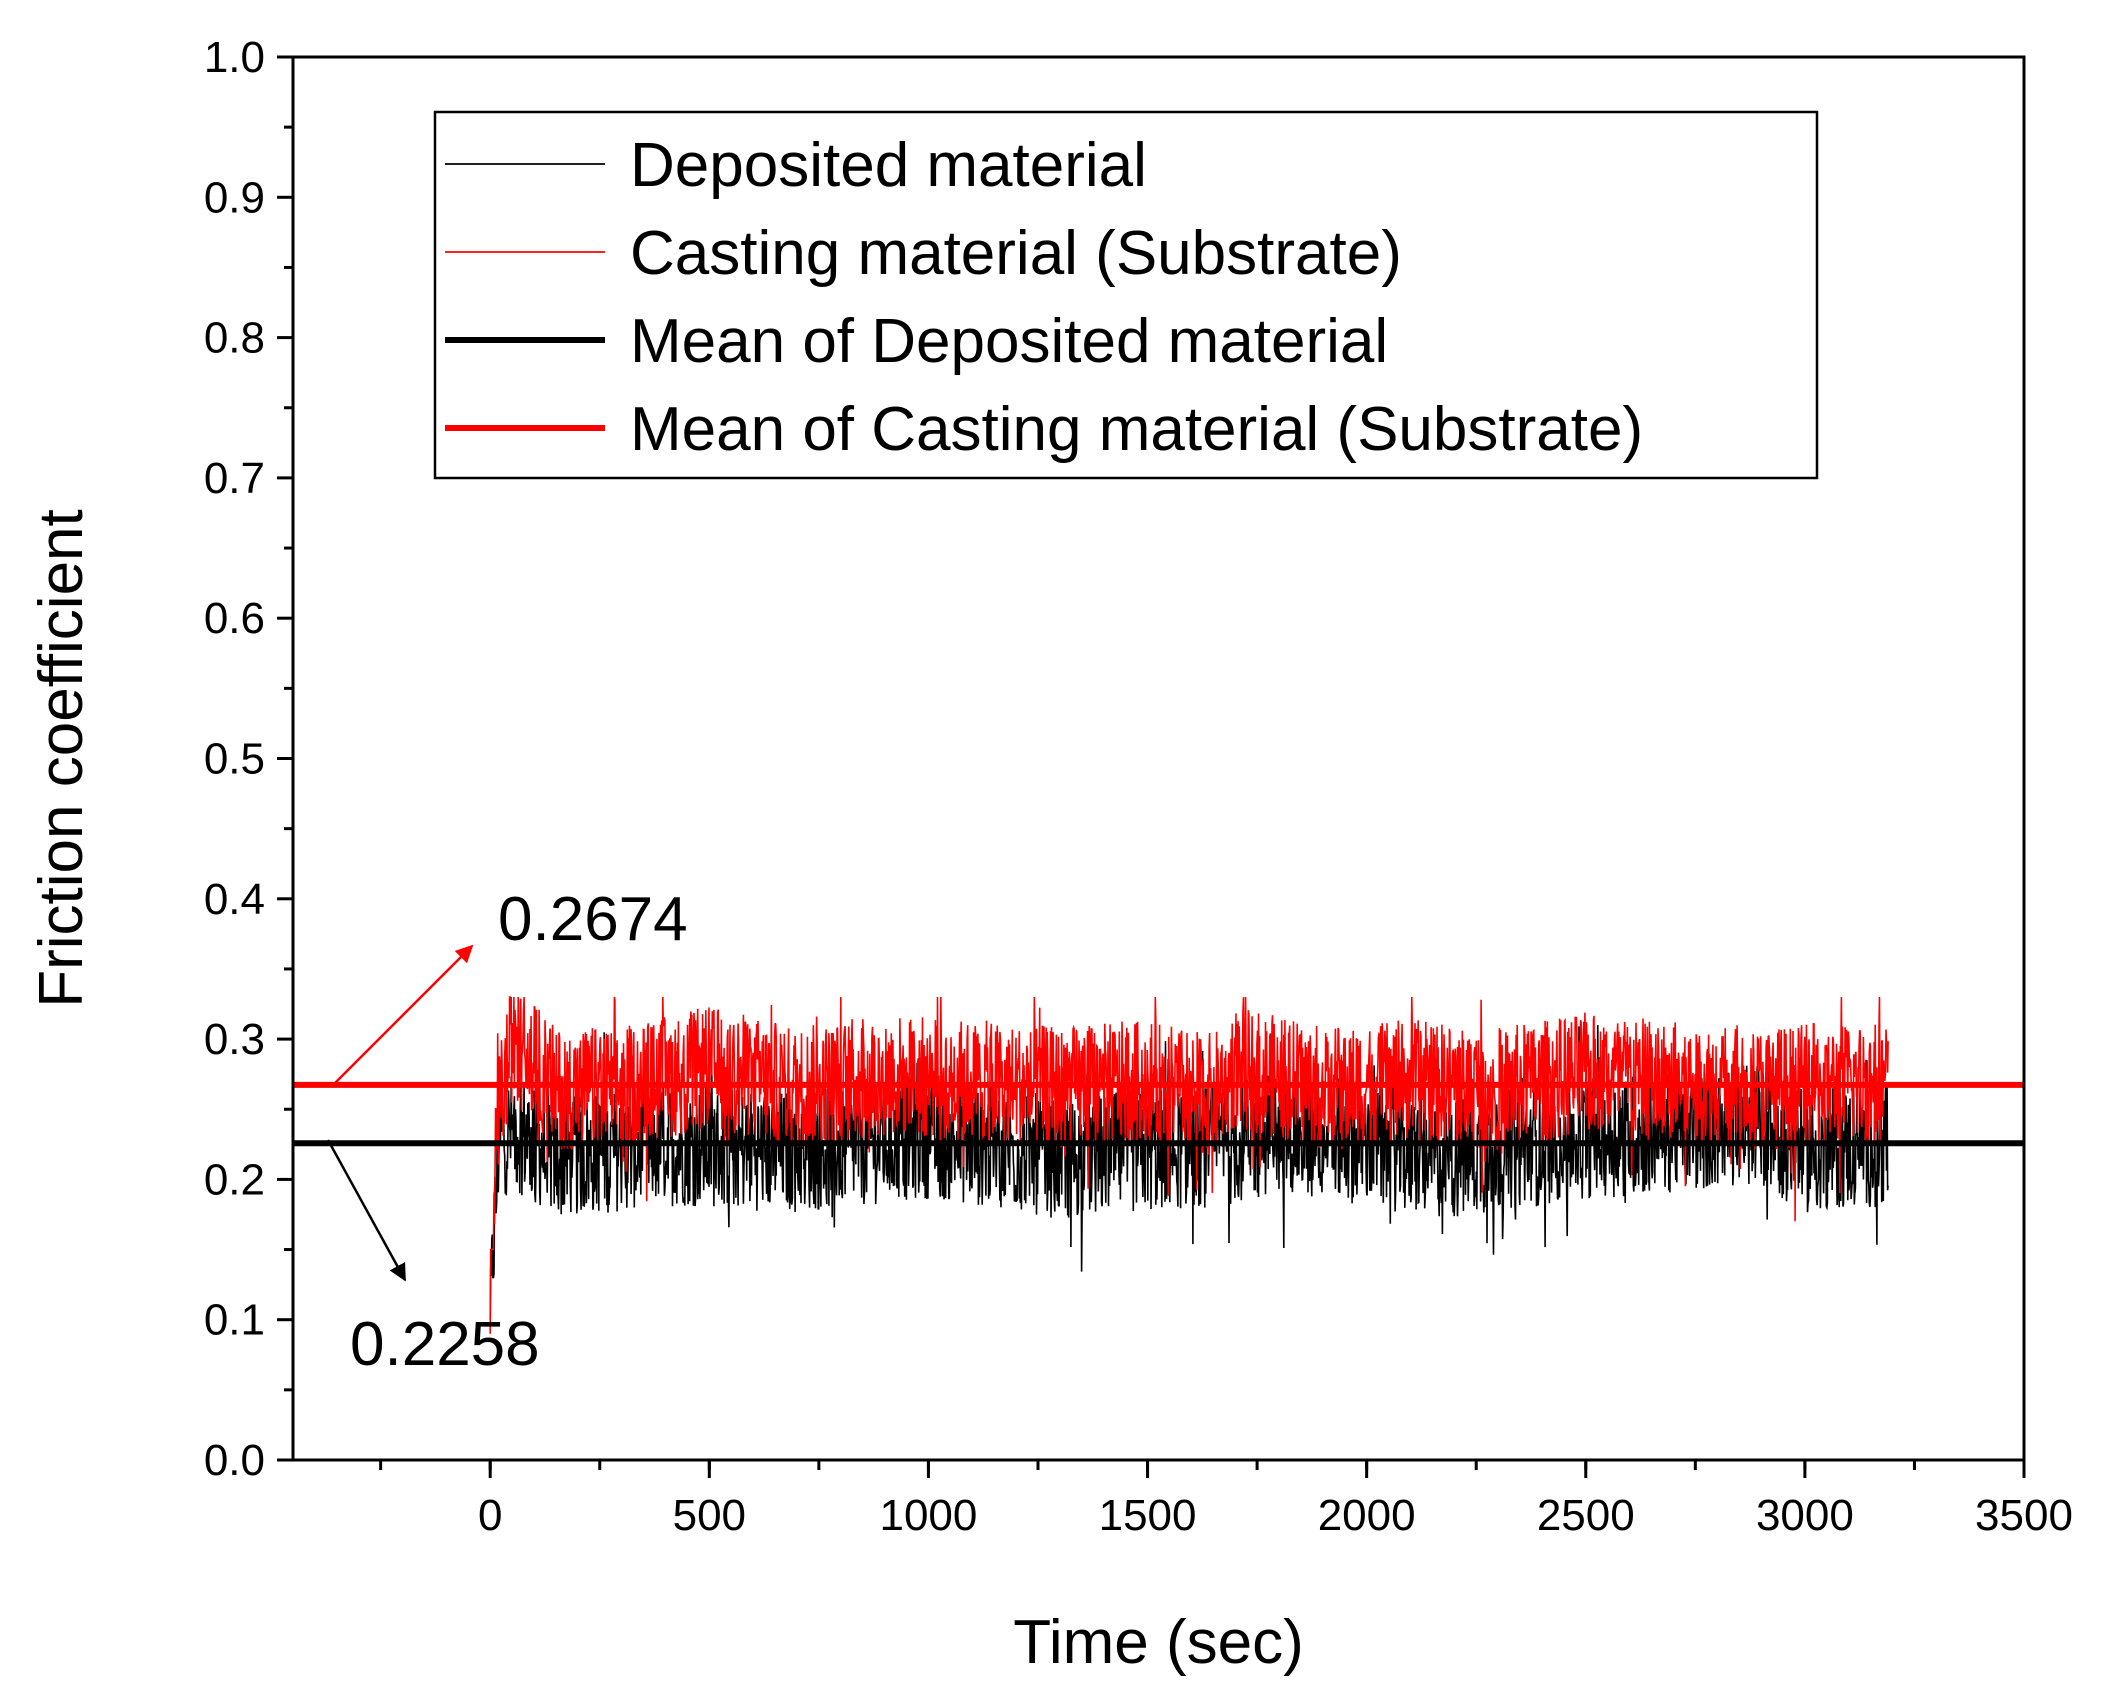  Describe the element at coordinates (234, 197) in the screenshot. I see `y-tick-label: 0.9` at that location.